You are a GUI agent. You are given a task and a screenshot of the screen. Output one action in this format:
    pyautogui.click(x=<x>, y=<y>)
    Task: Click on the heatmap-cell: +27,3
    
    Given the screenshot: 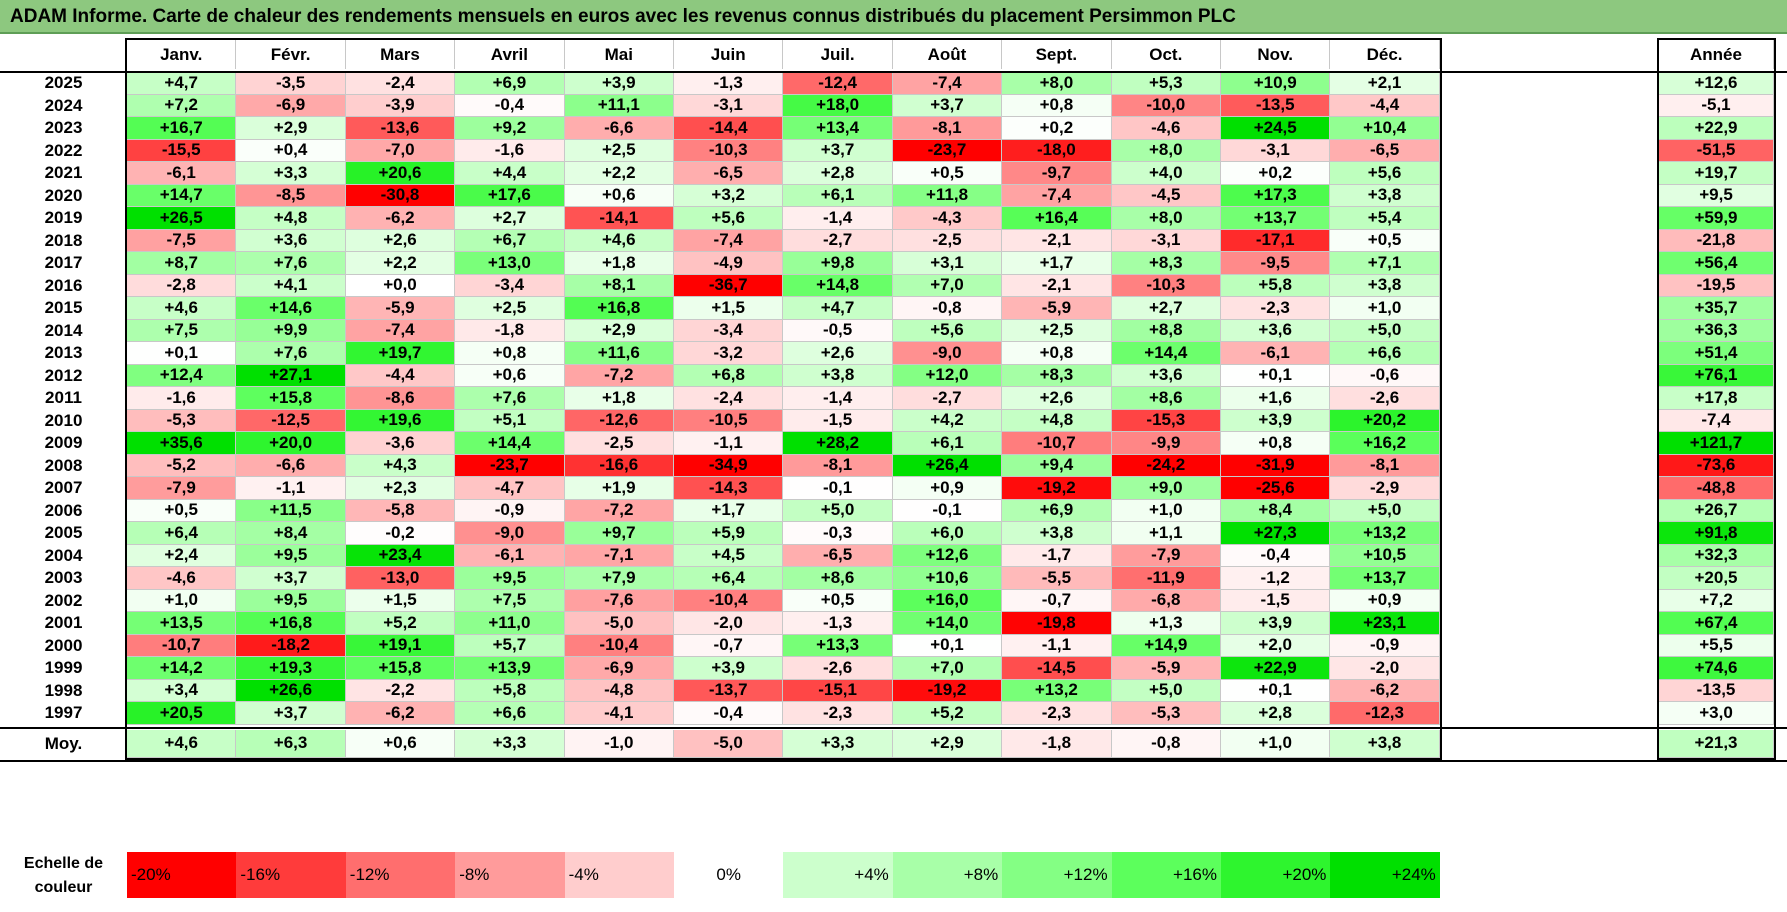 What is the action you would take?
    pyautogui.click(x=1276, y=533)
    